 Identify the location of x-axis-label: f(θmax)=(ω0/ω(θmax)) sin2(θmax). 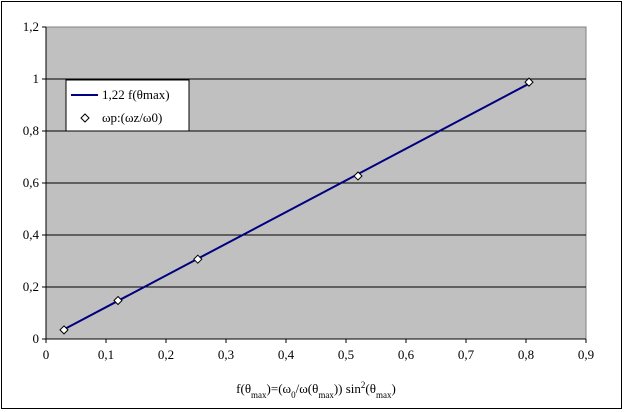
(316, 390).